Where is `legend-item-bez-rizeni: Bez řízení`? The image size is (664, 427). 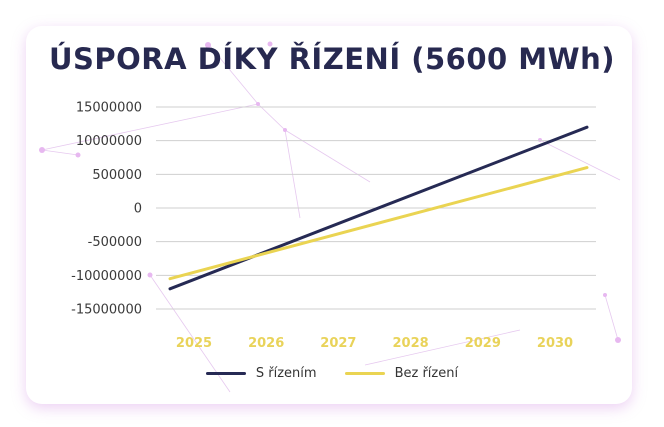
legend-item-bez-rizeni: Bez řízení is located at coordinates (401, 373).